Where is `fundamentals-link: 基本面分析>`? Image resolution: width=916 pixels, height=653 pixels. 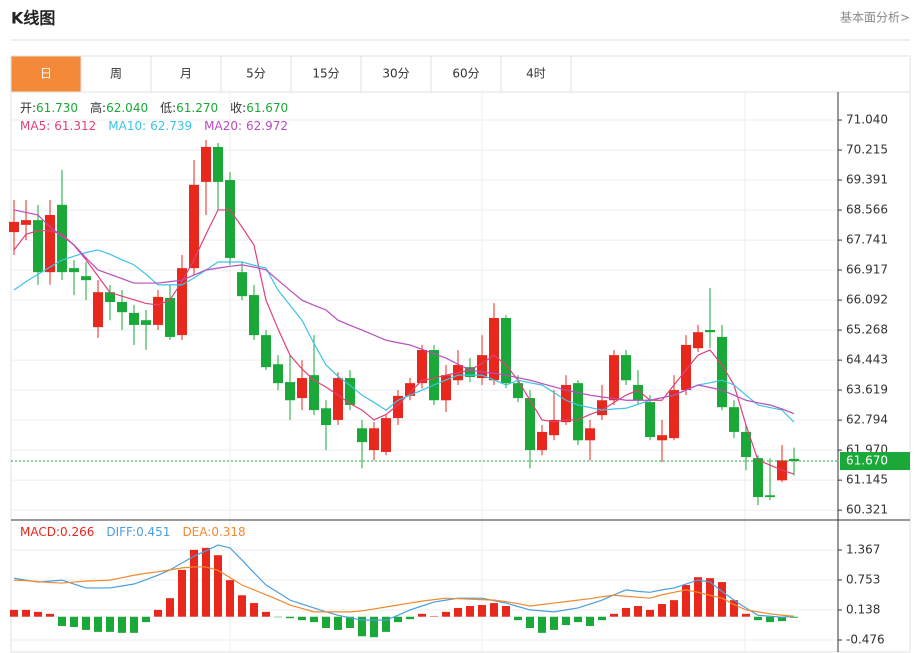 fundamentals-link: 基本面分析> is located at coordinates (875, 18).